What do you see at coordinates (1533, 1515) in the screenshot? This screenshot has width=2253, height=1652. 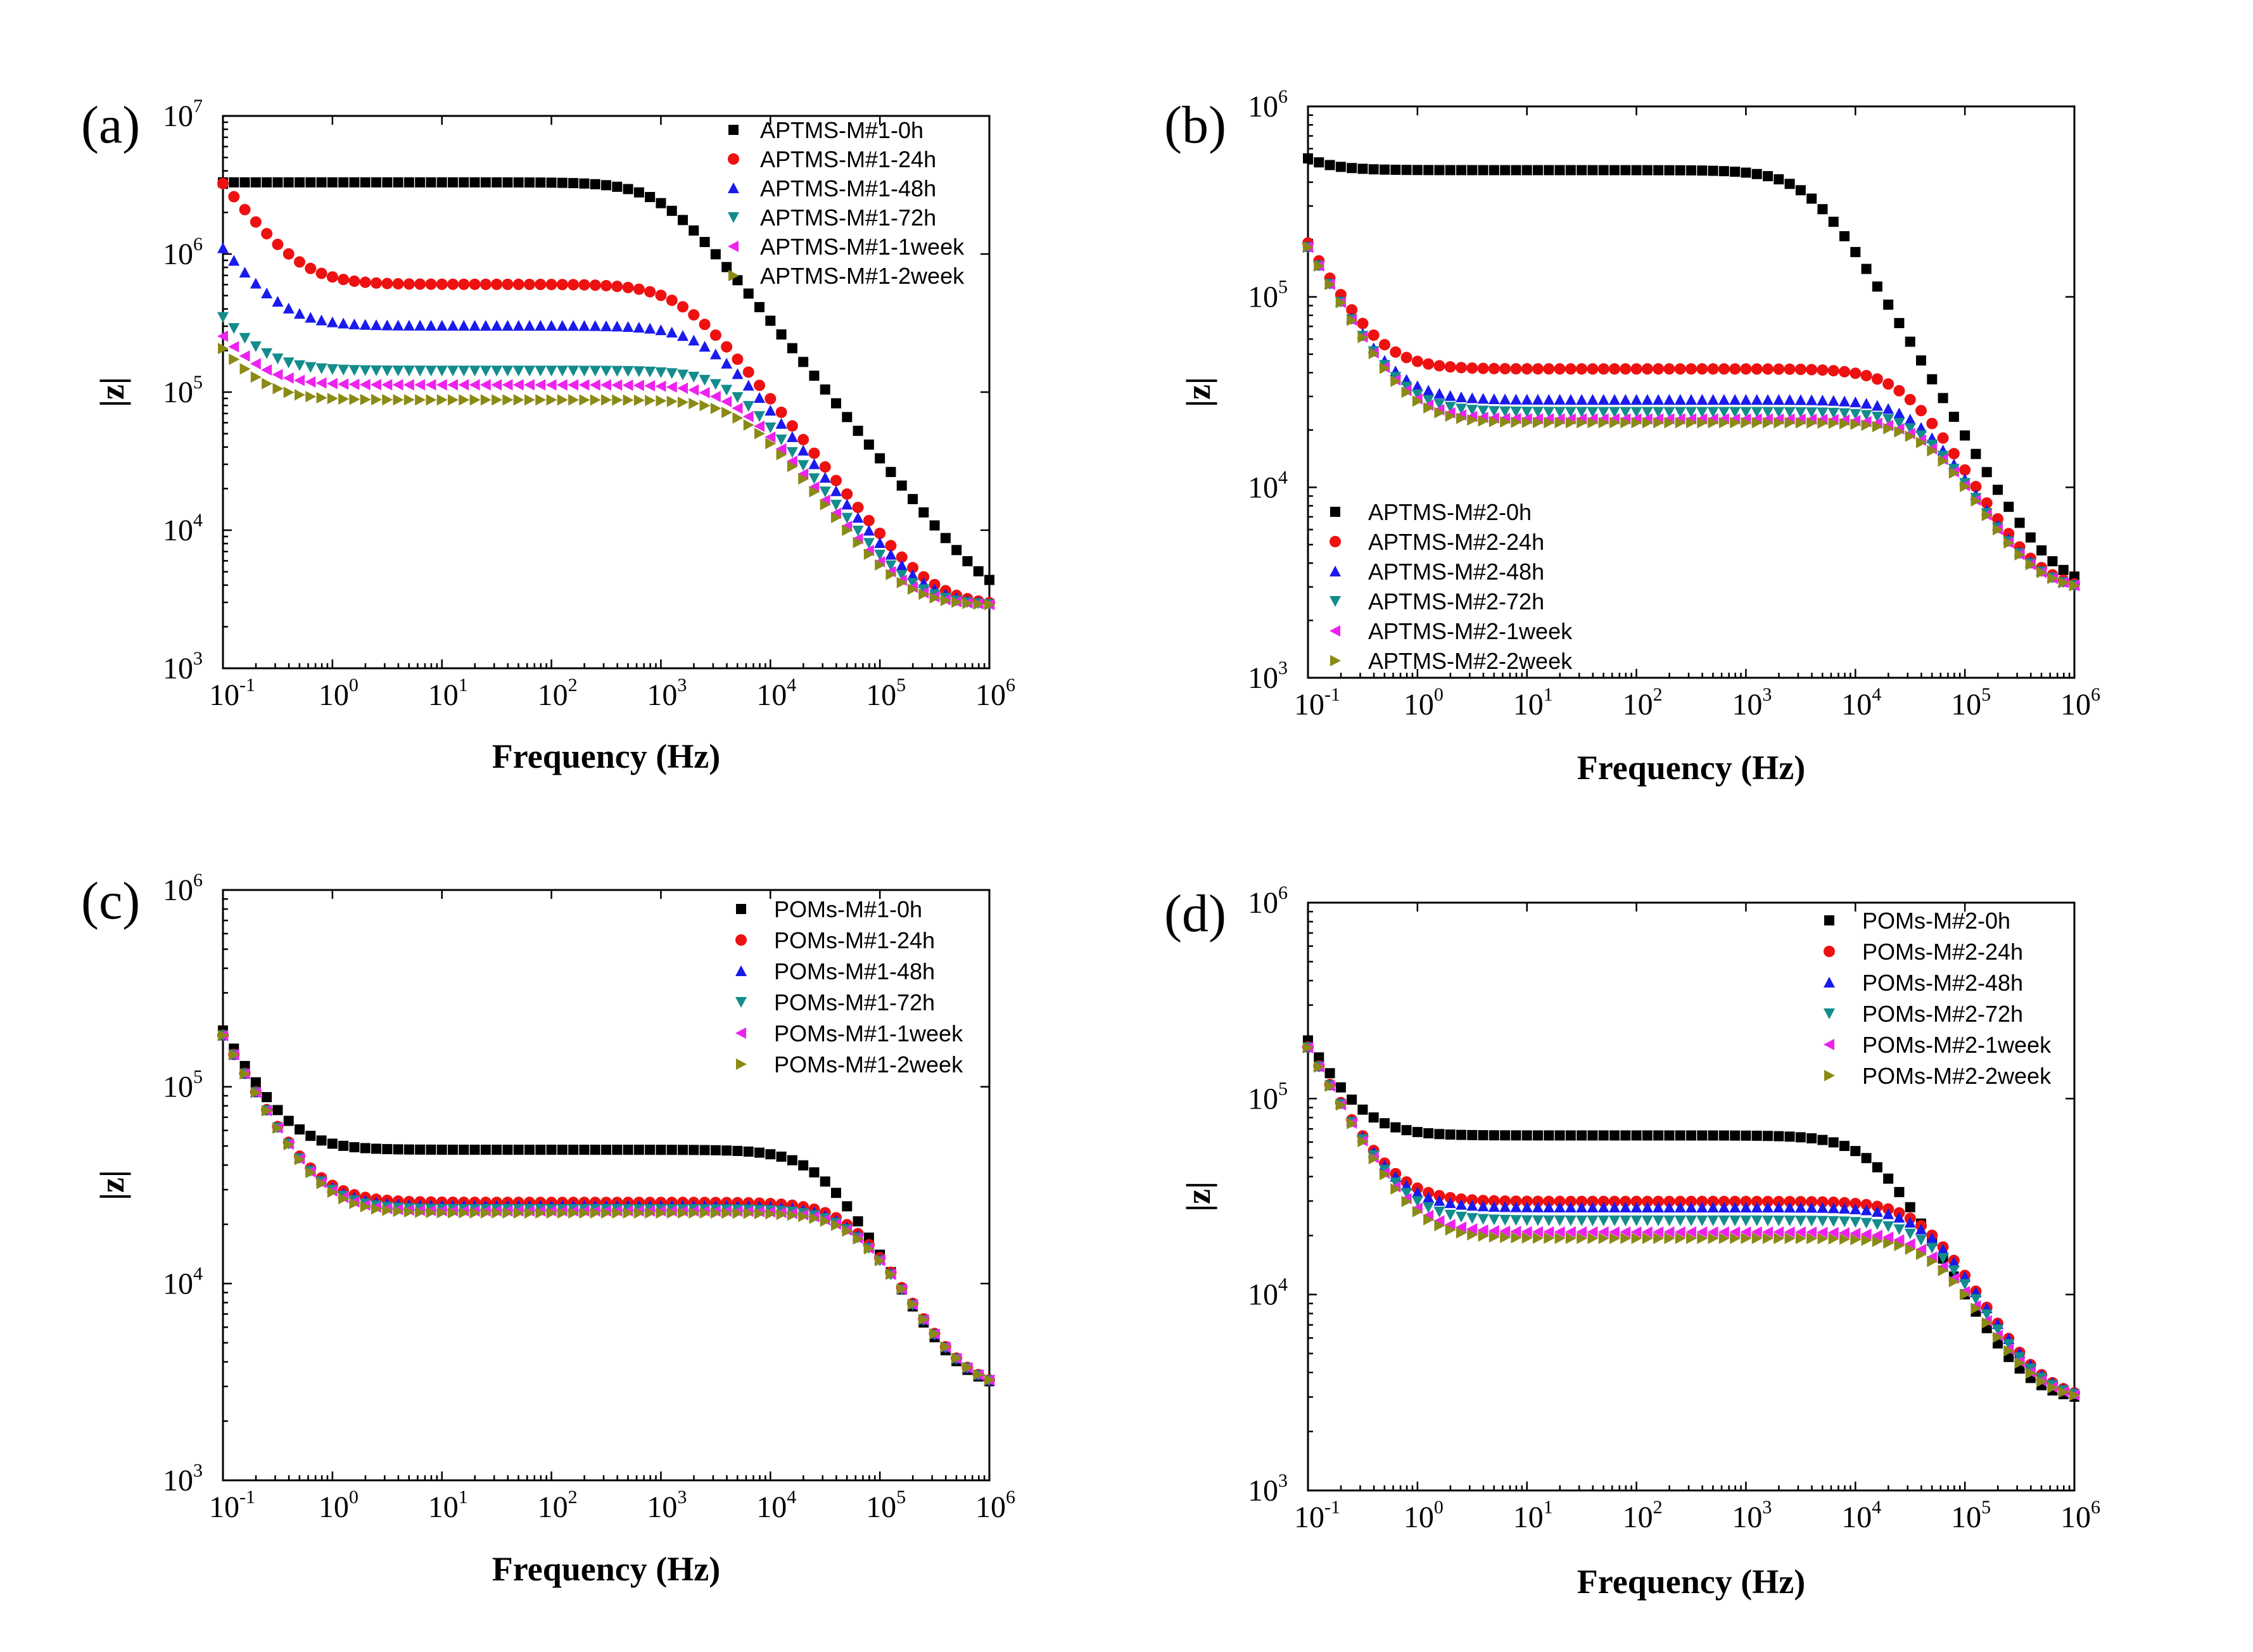 I see `x-tick-label: 10¹` at bounding box center [1533, 1515].